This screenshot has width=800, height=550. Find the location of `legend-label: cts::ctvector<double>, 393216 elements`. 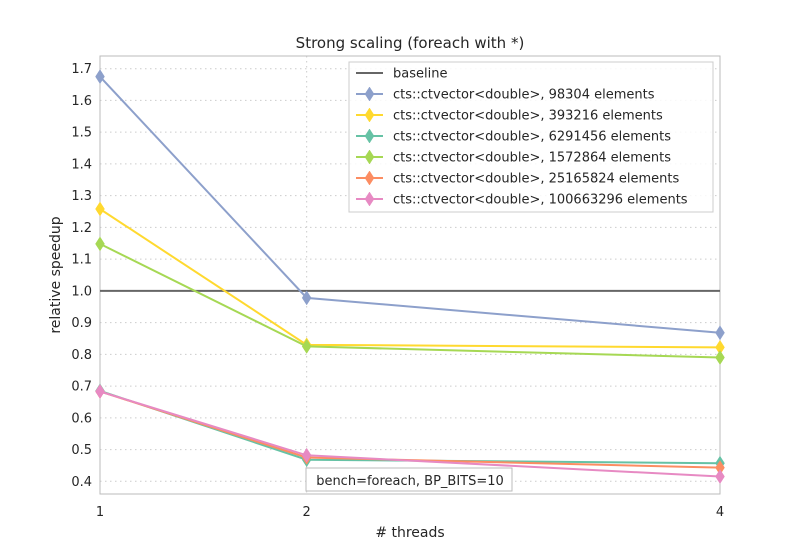

legend-label: cts::ctvector<double>, 393216 elements is located at coordinates (528, 116).